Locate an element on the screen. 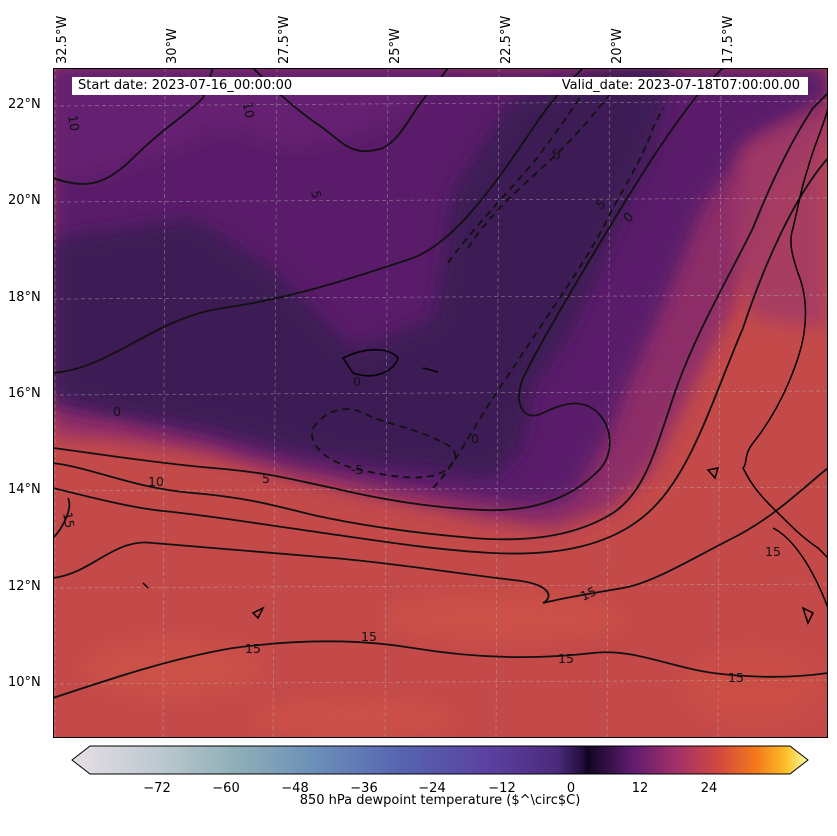 Image resolution: width=837 pixels, height=836 pixels. colorbar-tick: −12 is located at coordinates (502, 788).